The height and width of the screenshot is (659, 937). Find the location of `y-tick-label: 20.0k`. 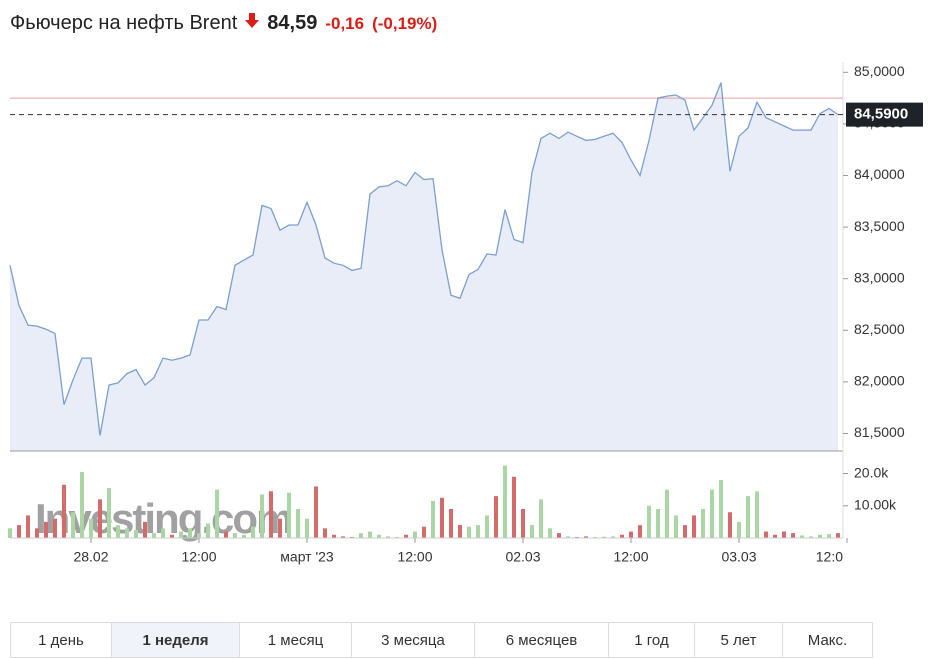

y-tick-label: 20.0k is located at coordinates (871, 472).